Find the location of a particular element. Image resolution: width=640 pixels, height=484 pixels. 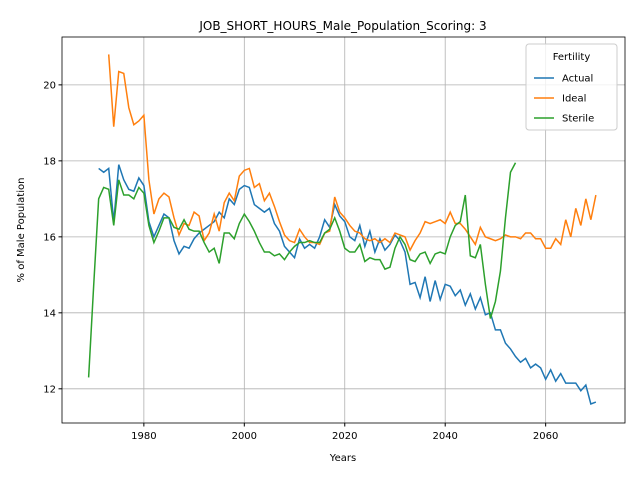

x-tick-label: 2020 is located at coordinates (344, 436).